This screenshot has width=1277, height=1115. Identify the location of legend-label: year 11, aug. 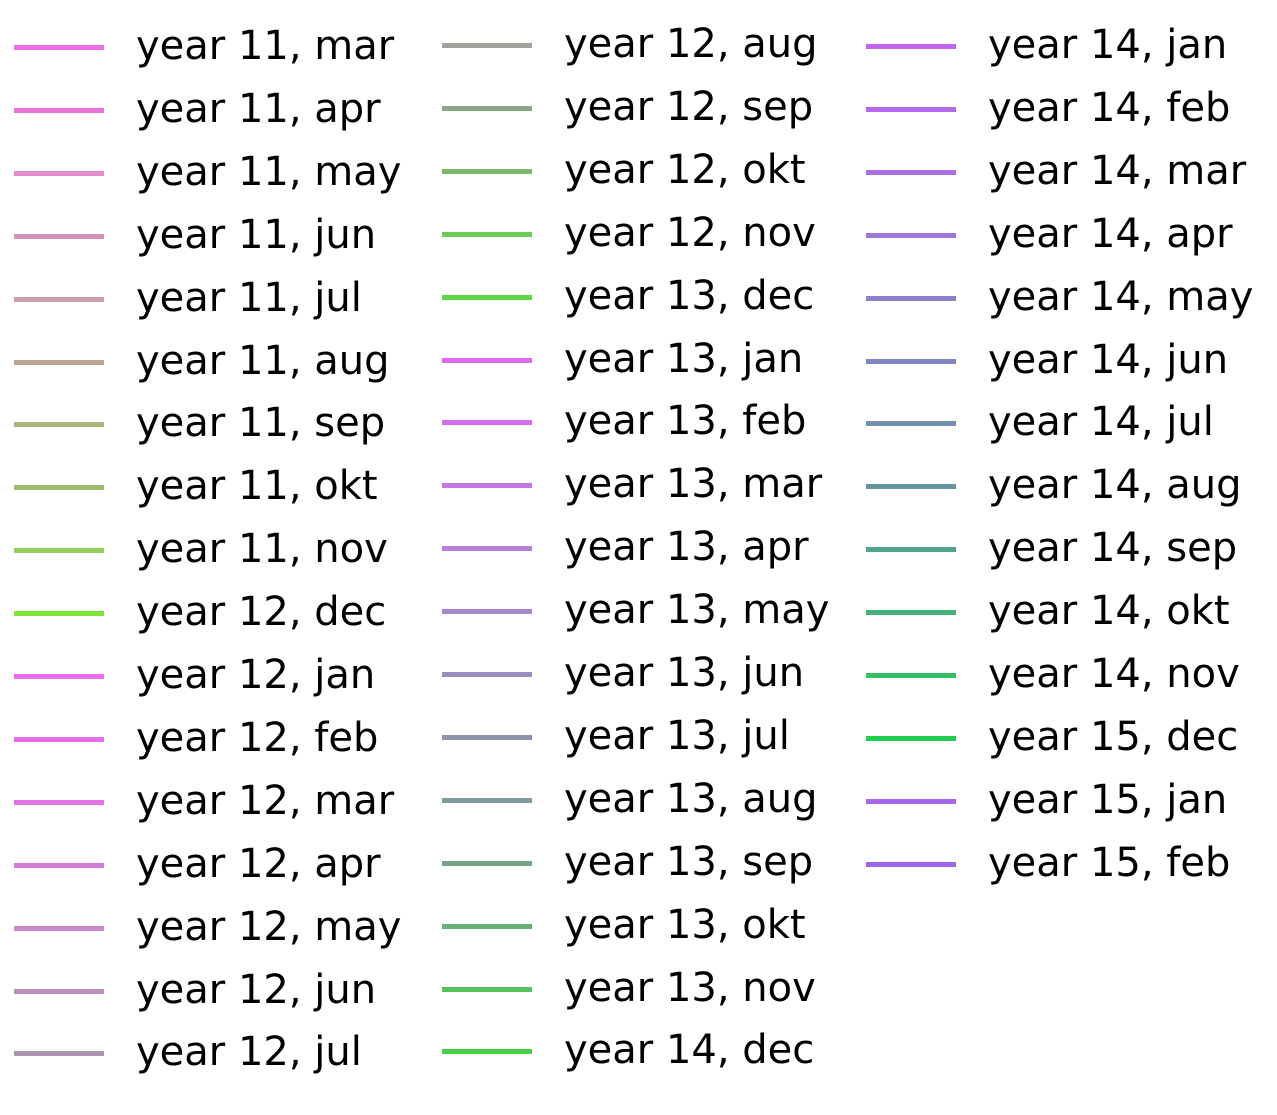
(263, 360).